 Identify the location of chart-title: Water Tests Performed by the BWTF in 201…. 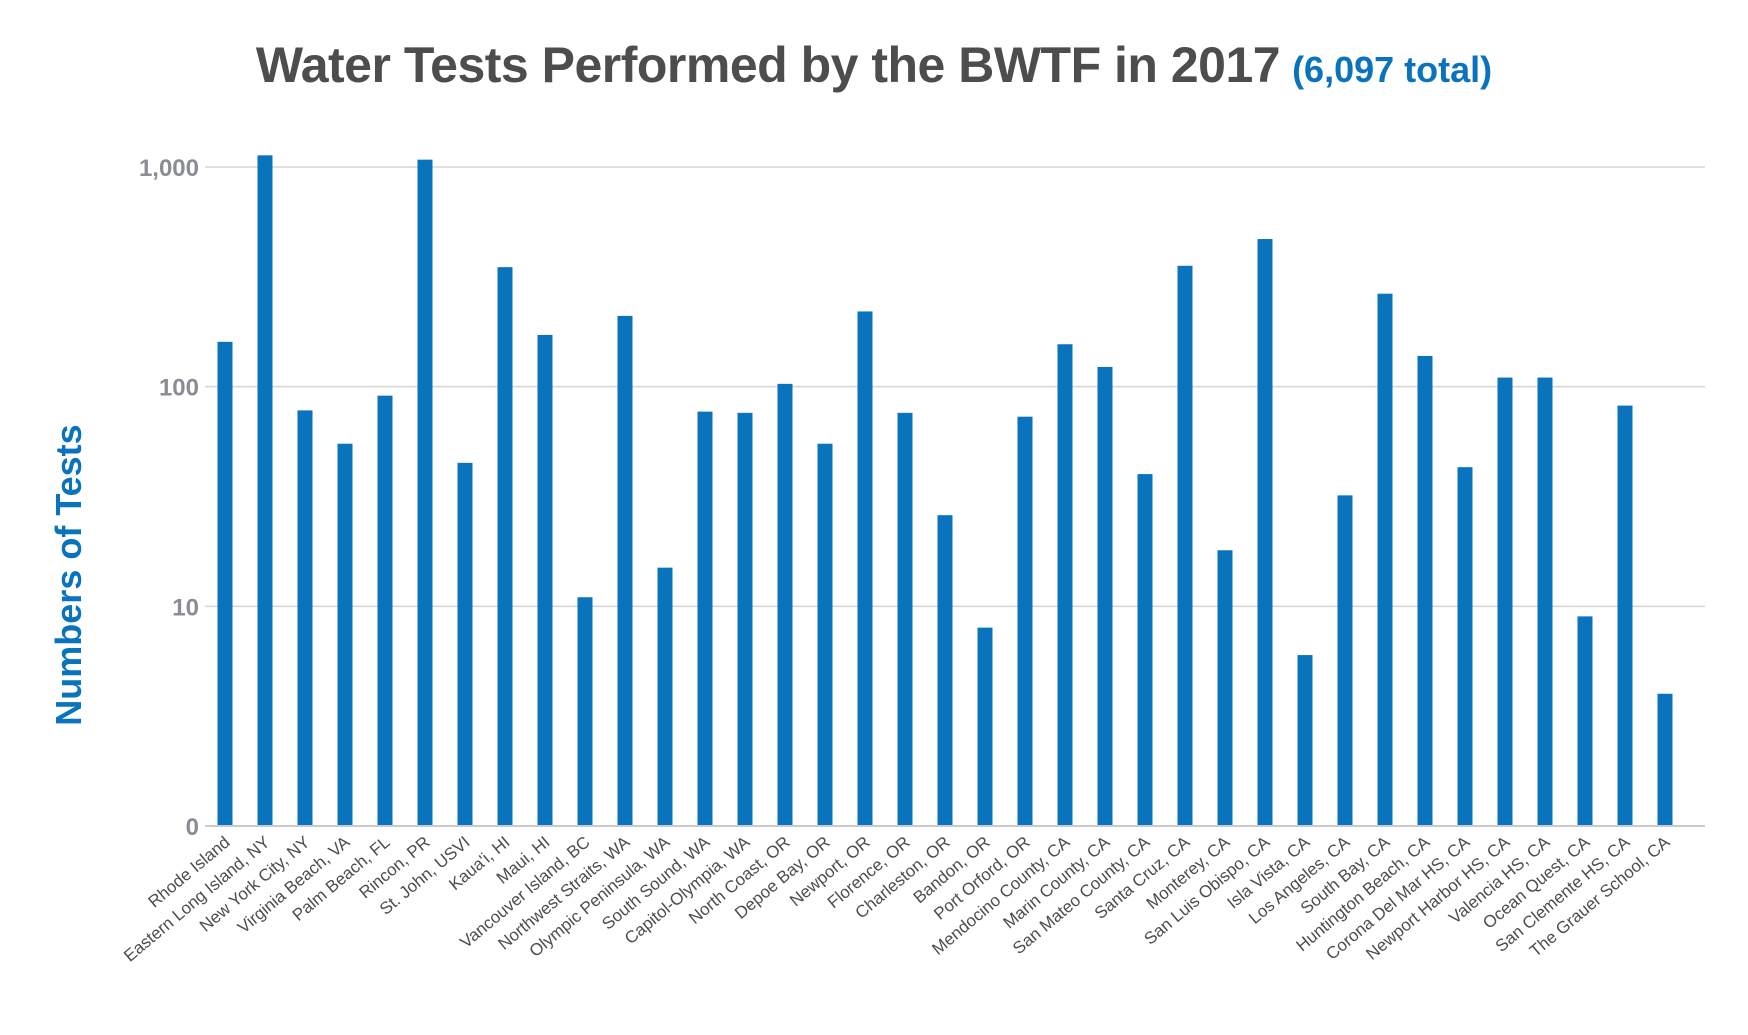
(768, 65).